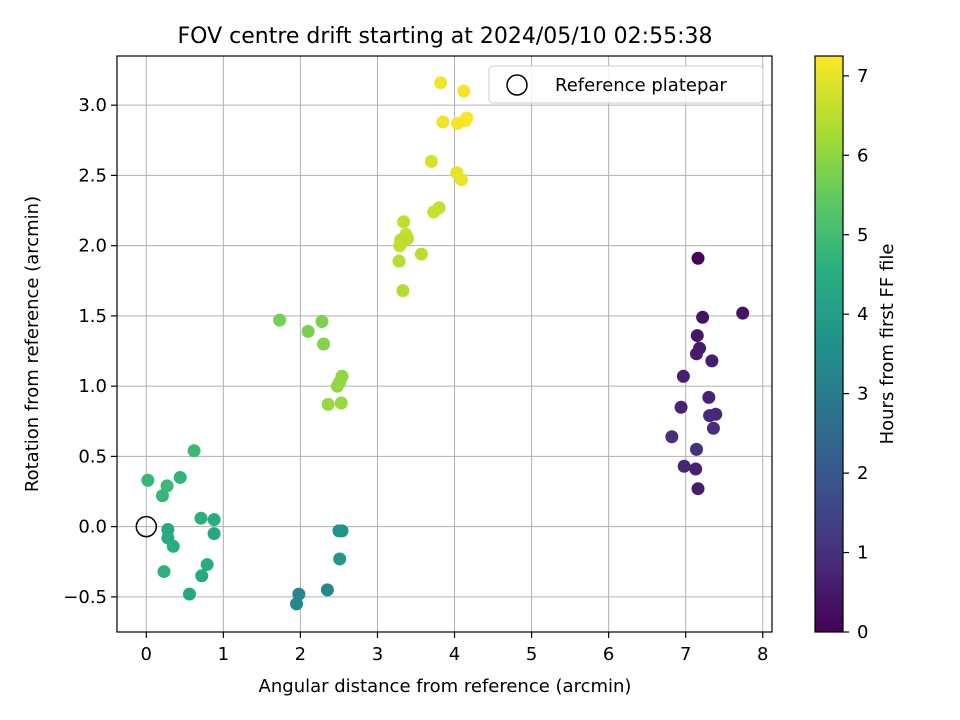  Describe the element at coordinates (517, 85) in the screenshot. I see `legend-marker-icon` at that location.